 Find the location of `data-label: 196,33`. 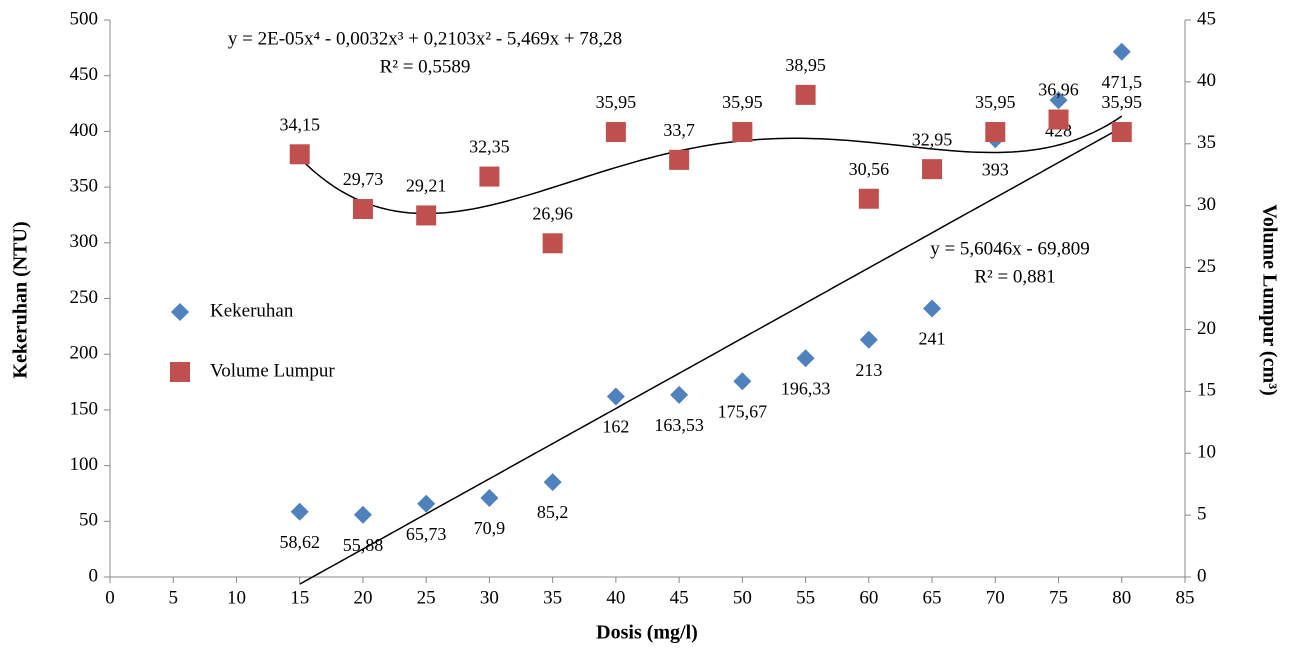

data-label: 196,33 is located at coordinates (806, 388).